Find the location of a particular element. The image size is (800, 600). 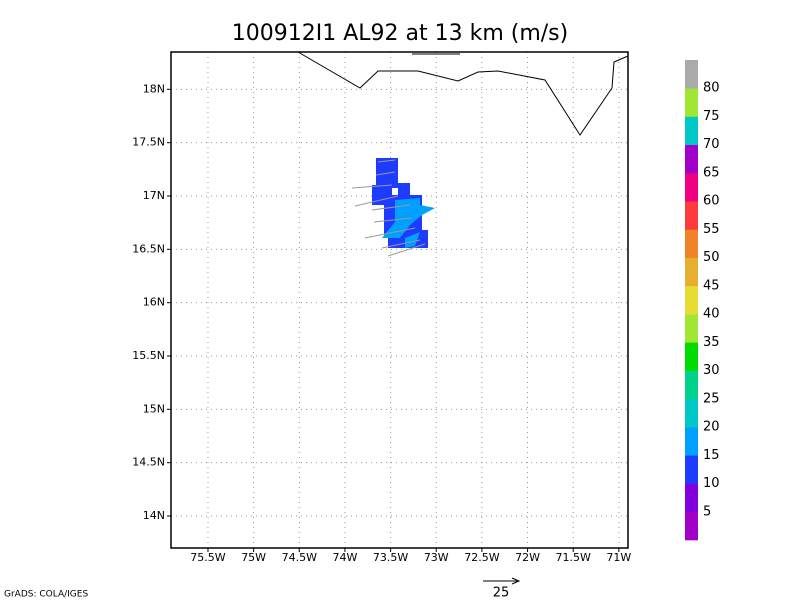

lon-label: 73.5W is located at coordinates (390, 557).